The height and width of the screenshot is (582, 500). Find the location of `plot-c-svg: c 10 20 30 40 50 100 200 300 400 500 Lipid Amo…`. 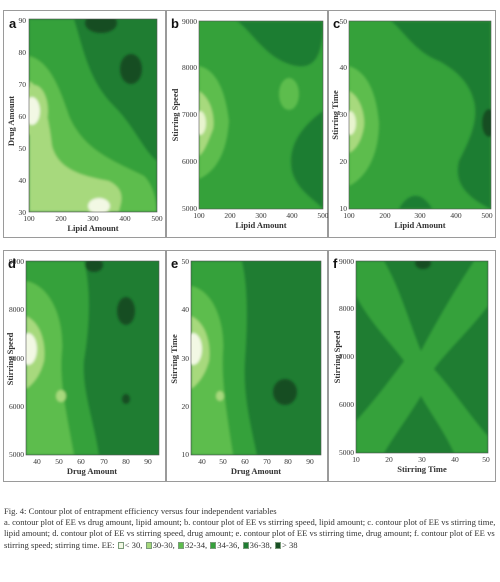

plot-c-svg: c 10 20 30 40 50 100 200 300 400 500 Lipid Amo… is located at coordinates (411, 123).